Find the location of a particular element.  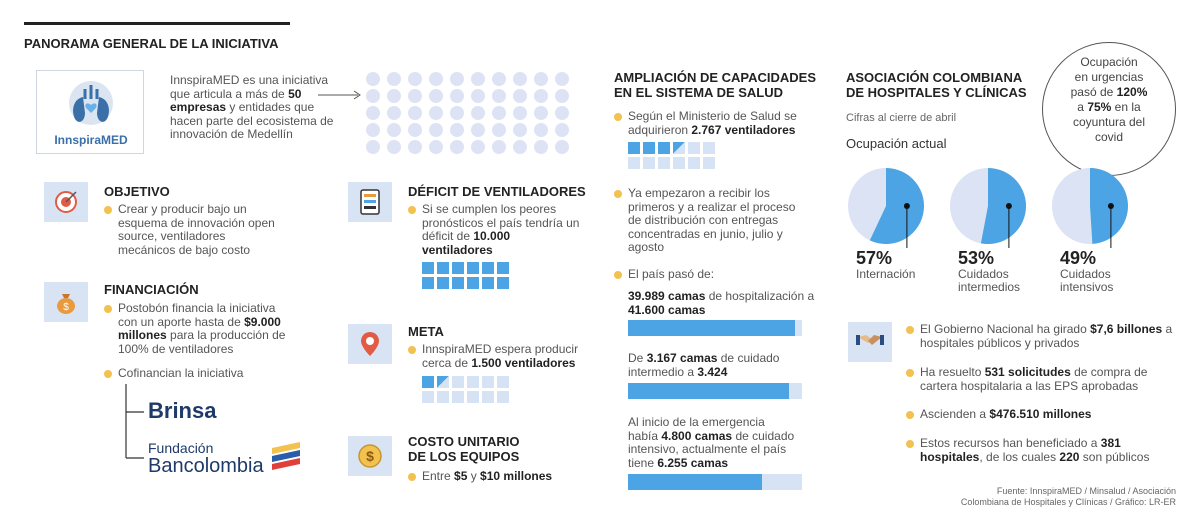

bubble-line-4: a 75% en la is located at coordinates (1109, 107).